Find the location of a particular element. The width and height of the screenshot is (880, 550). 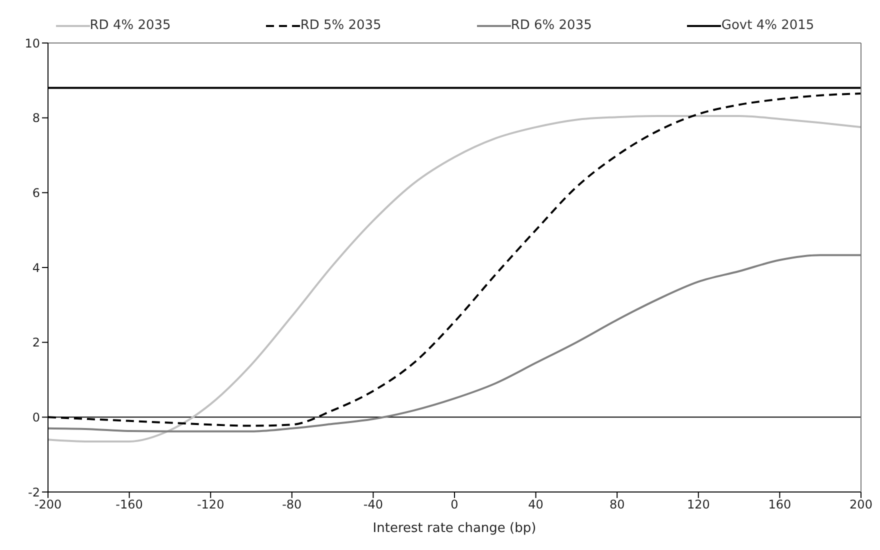

y-tick-label: 6 is located at coordinates (36, 193).